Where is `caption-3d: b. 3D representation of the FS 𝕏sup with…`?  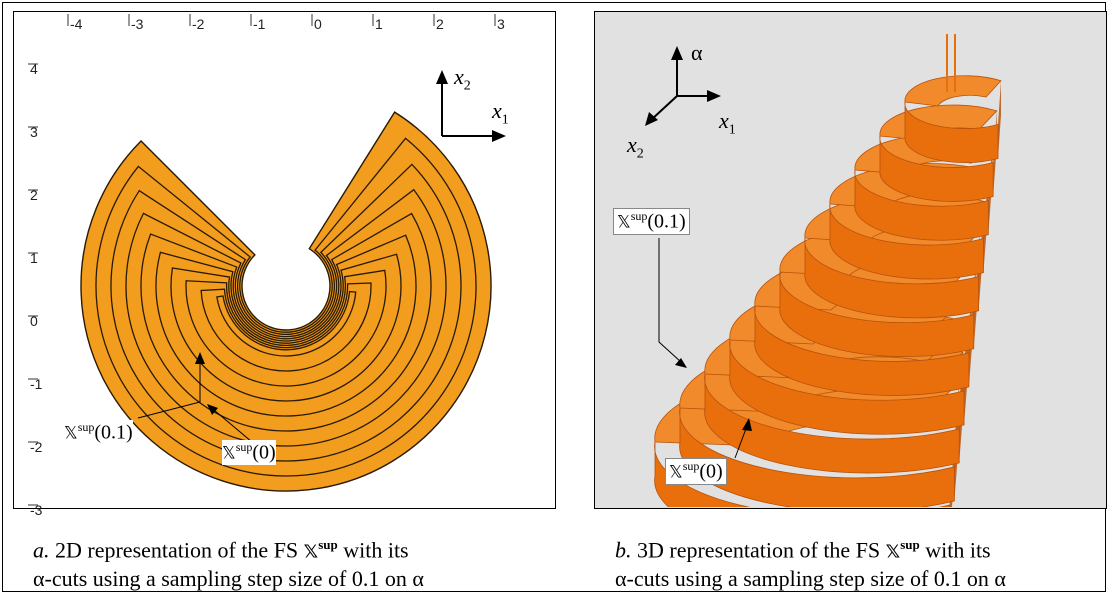
caption-3d: b. 3D representation of the FS 𝕏sup with… is located at coordinates (810, 564).